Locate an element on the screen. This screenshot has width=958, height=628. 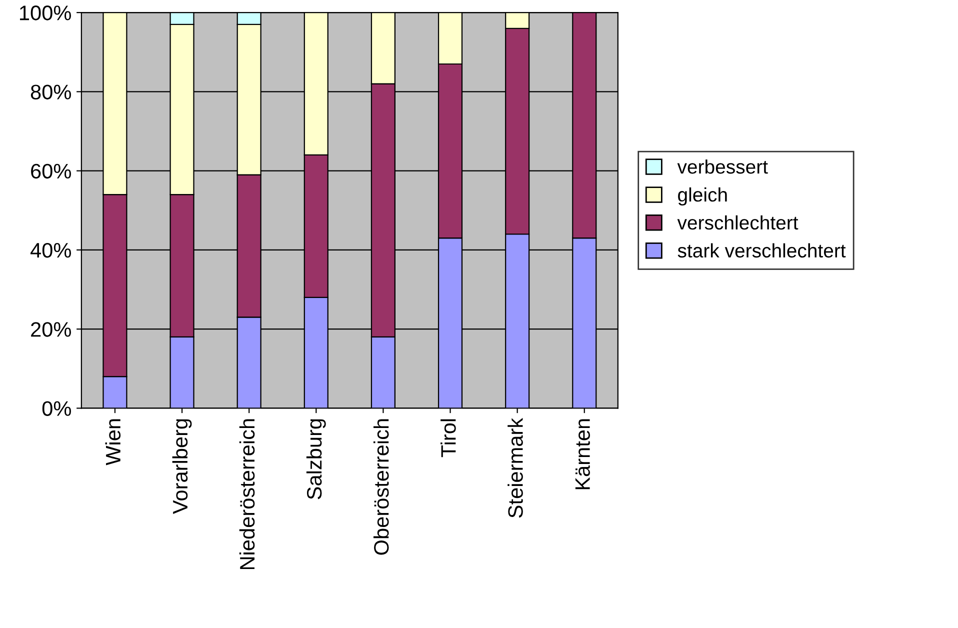
y-tick-label: 40% is located at coordinates (50, 250).